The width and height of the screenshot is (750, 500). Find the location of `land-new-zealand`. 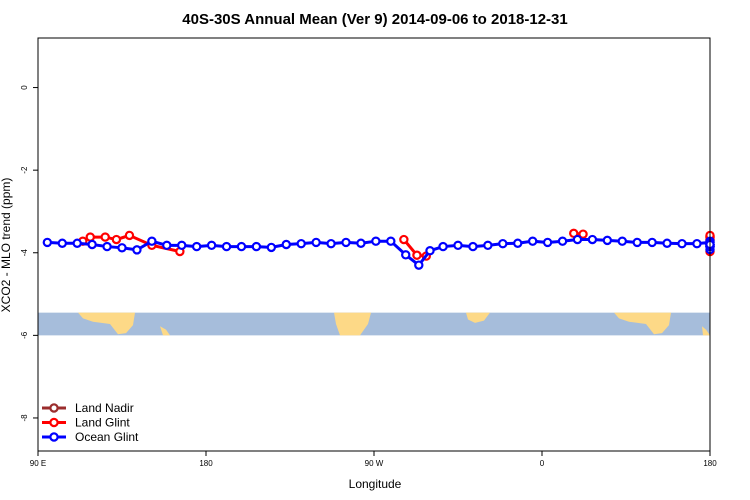

land-new-zealand is located at coordinates (165, 331).